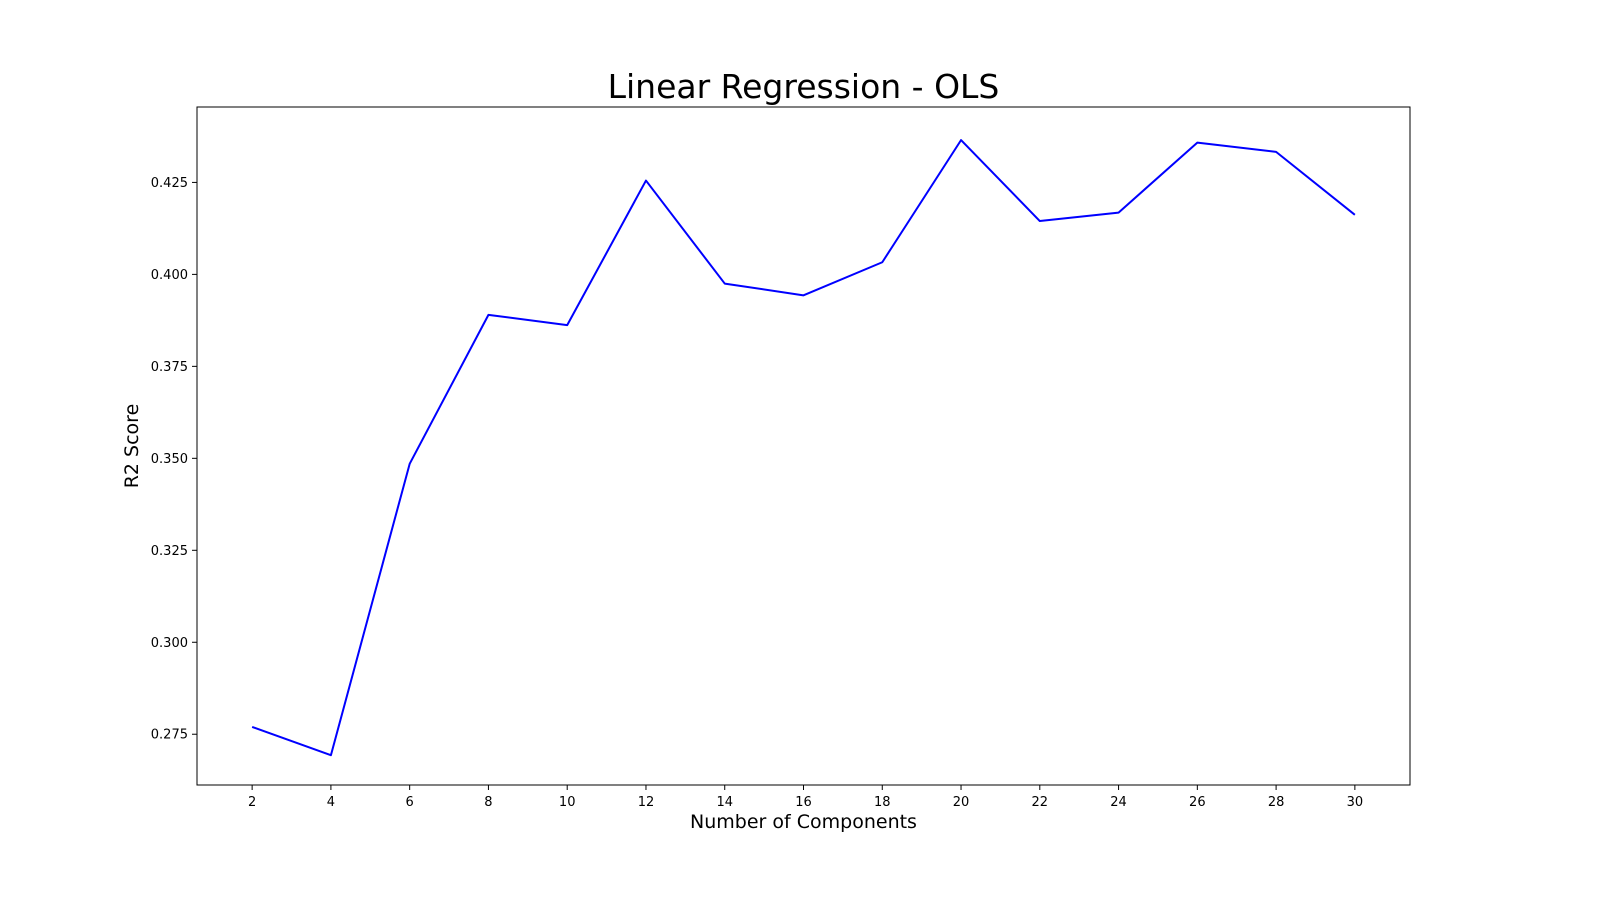 This screenshot has height=900, width=1600. I want to click on y-tick-label: 0.425, so click(169, 183).